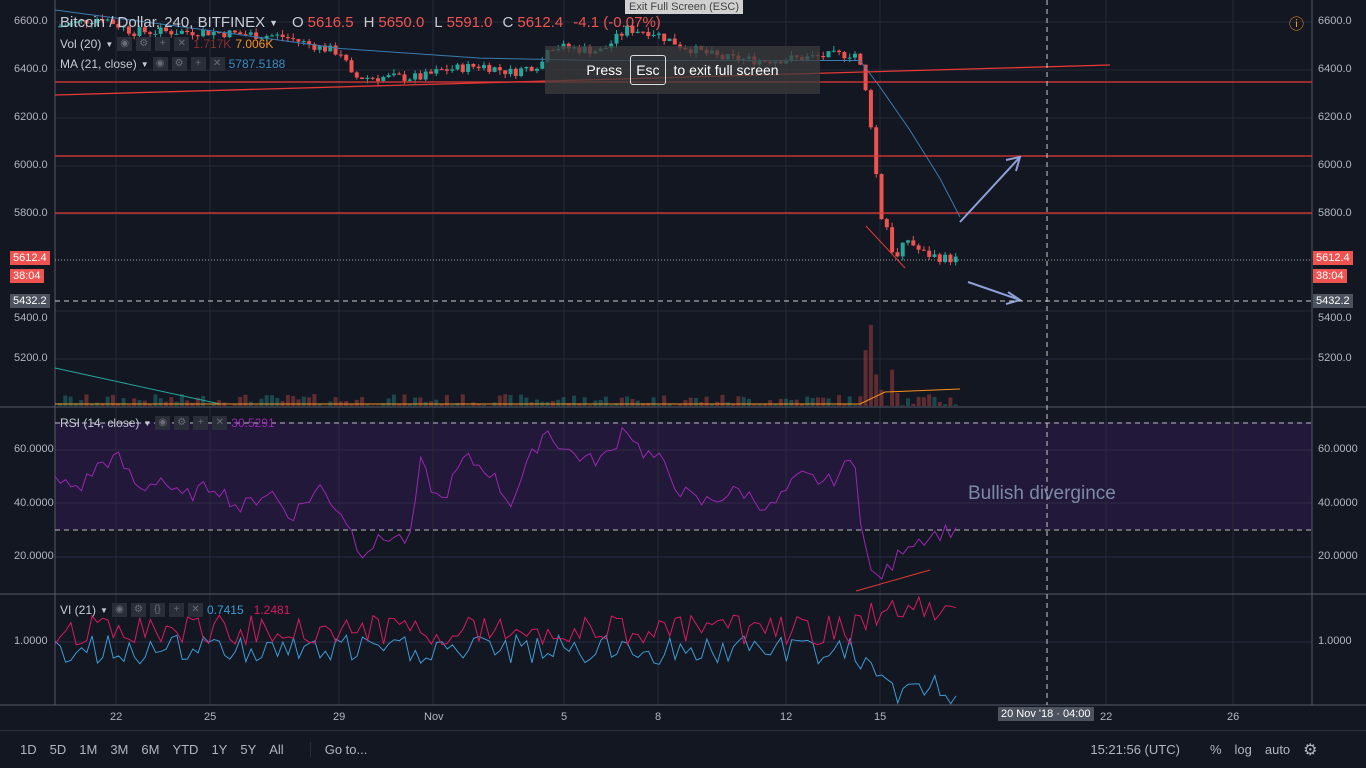 The width and height of the screenshot is (1366, 768). What do you see at coordinates (1243, 749) in the screenshot?
I see `log-toggle: log` at bounding box center [1243, 749].